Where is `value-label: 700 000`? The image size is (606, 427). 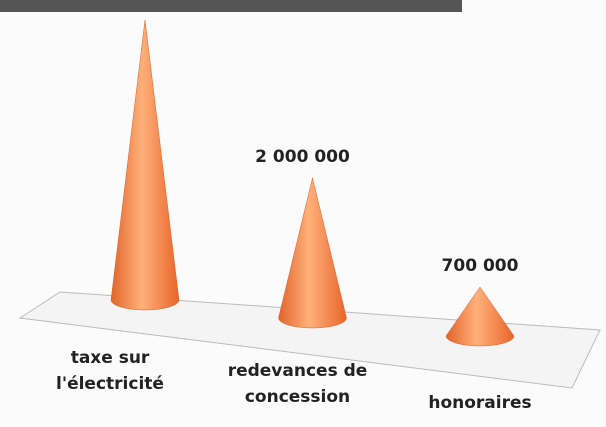
value-label: 700 000 is located at coordinates (480, 266).